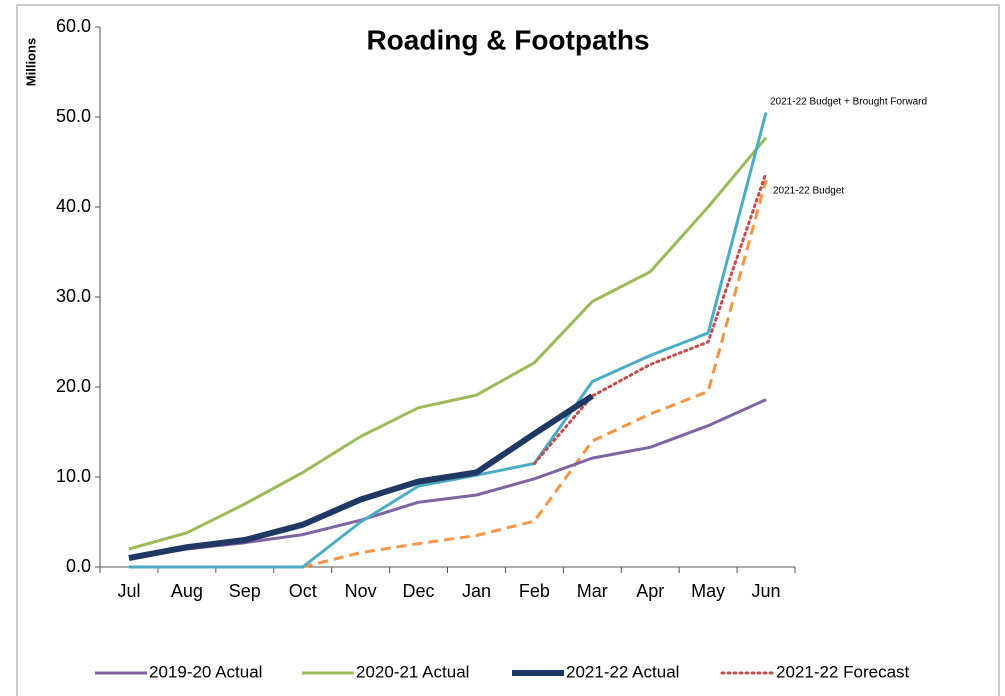  Describe the element at coordinates (592, 591) in the screenshot. I see `x-tick-label: Mar` at that location.